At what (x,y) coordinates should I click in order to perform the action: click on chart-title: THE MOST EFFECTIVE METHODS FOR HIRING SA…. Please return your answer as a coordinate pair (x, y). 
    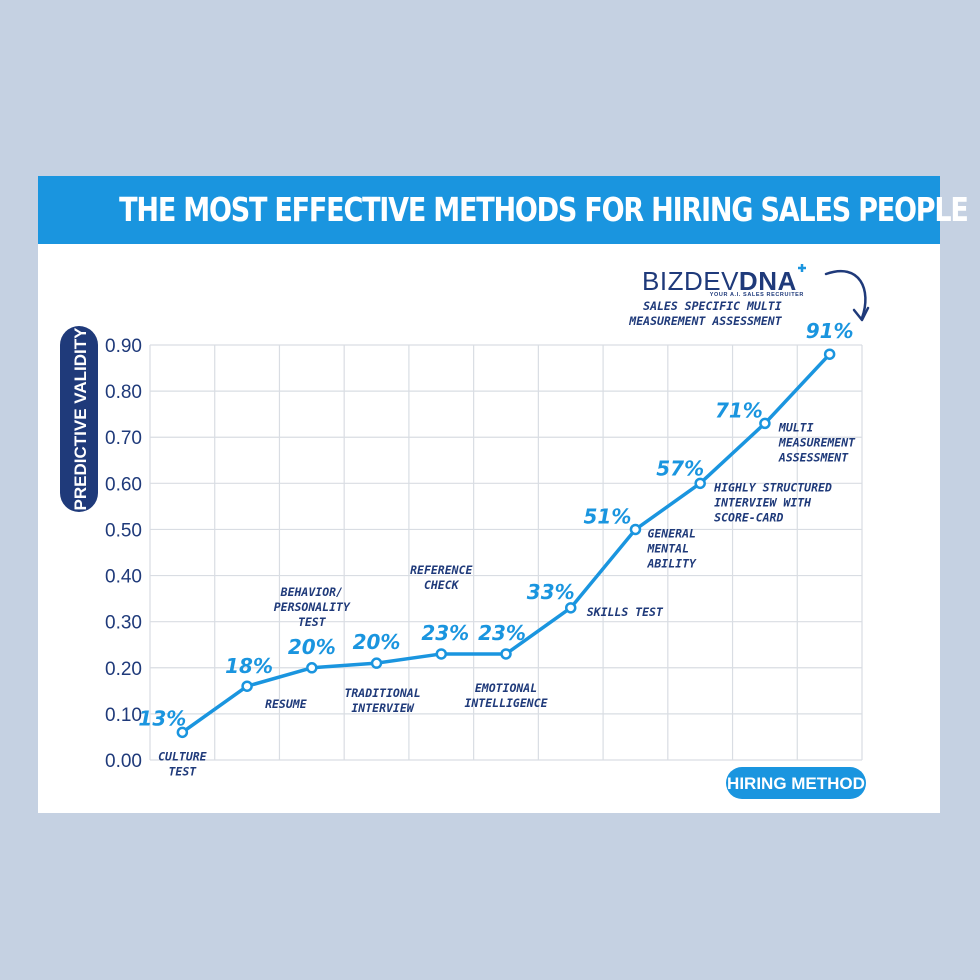
    Looking at the image, I should click on (544, 209).